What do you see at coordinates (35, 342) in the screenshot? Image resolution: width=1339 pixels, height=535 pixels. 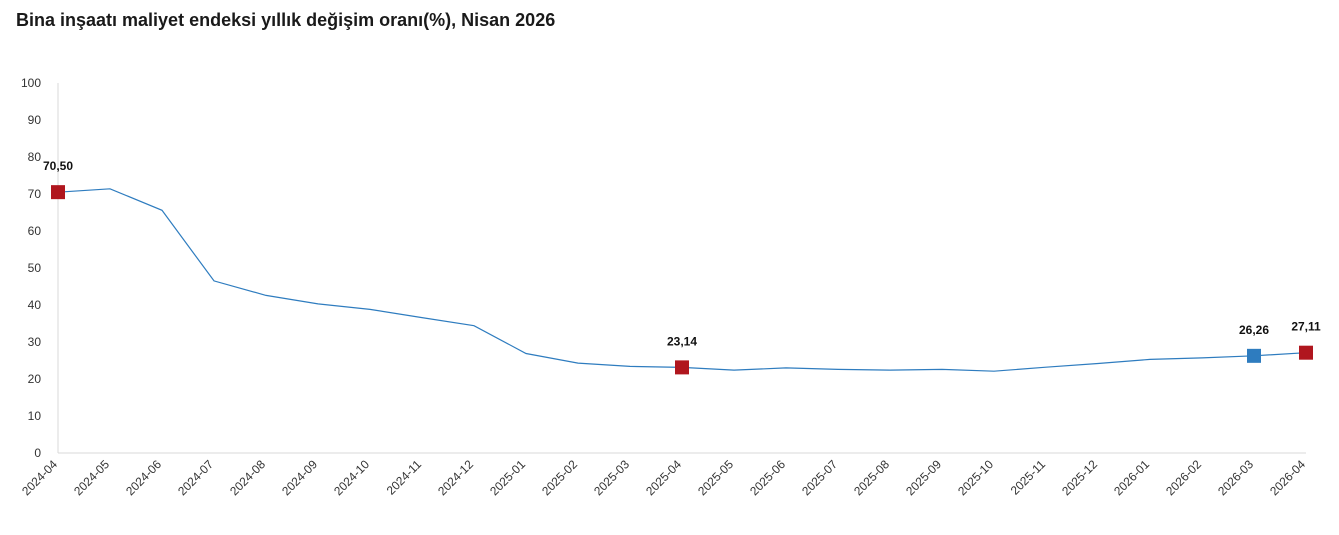 I see `y-tick-label: 30` at bounding box center [35, 342].